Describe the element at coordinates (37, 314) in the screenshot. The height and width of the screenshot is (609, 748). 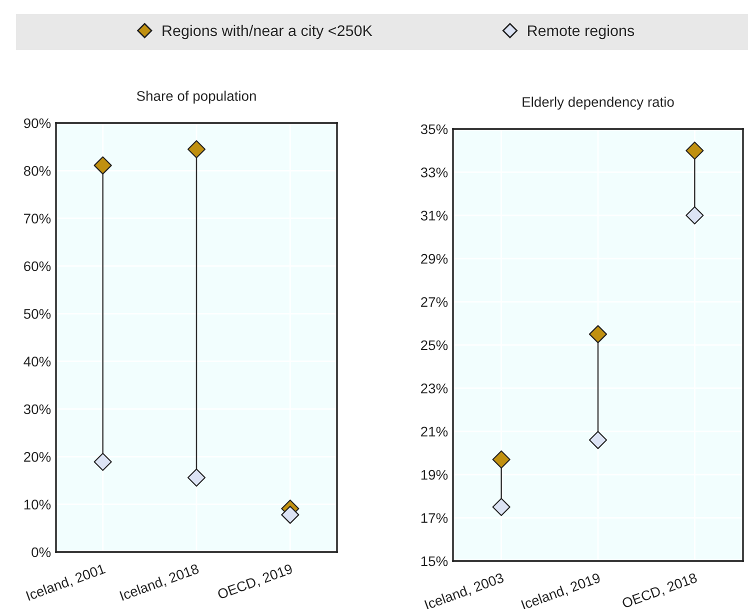
I see `y-tick-label: 50%` at that location.